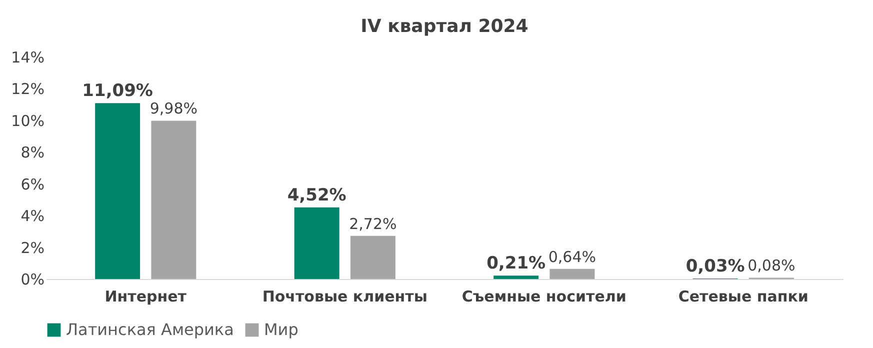  What do you see at coordinates (32, 247) in the screenshot?
I see `y-tick-label: 2%` at bounding box center [32, 247].